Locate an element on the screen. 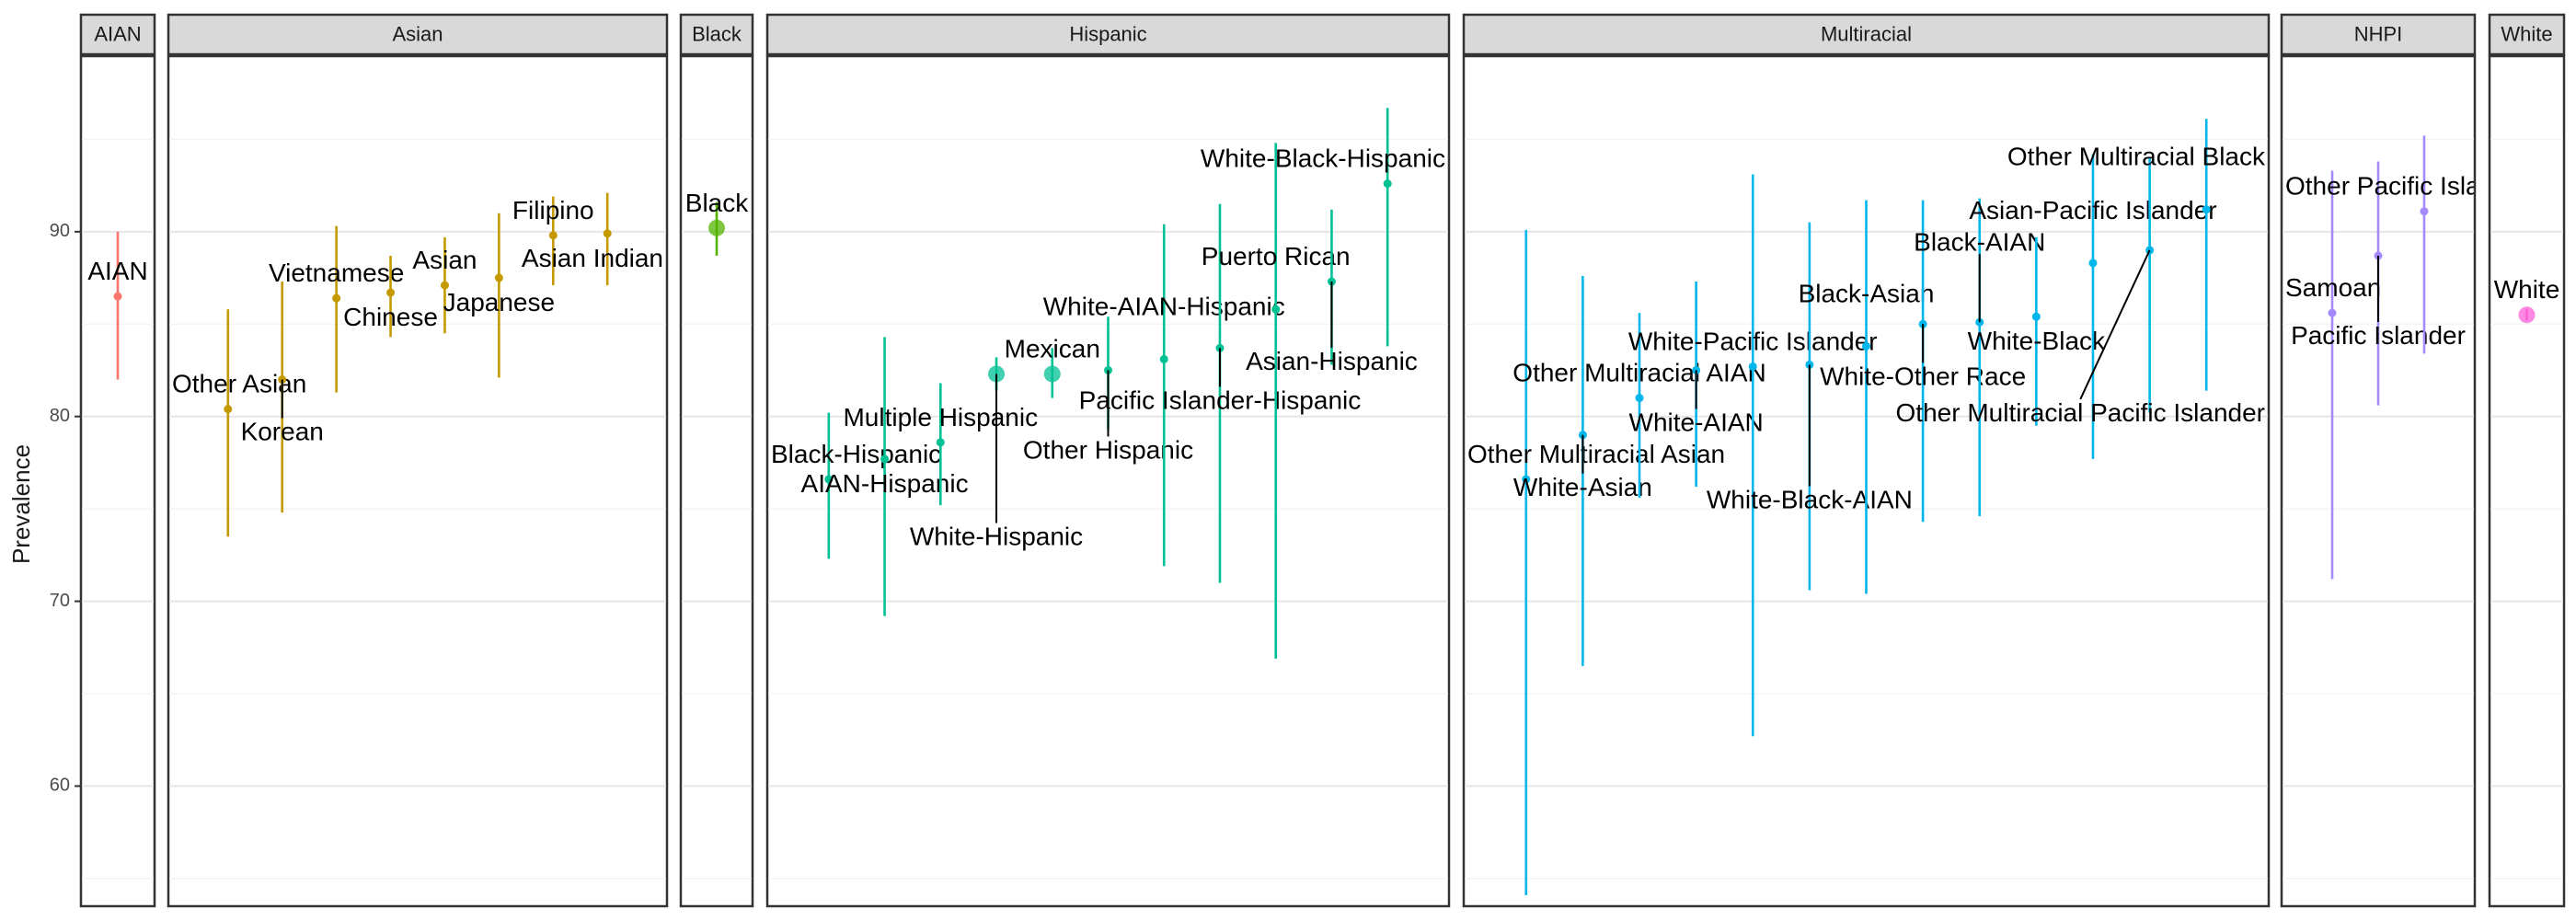 The height and width of the screenshot is (920, 2576). point-label: AIAN is located at coordinates (117, 271).